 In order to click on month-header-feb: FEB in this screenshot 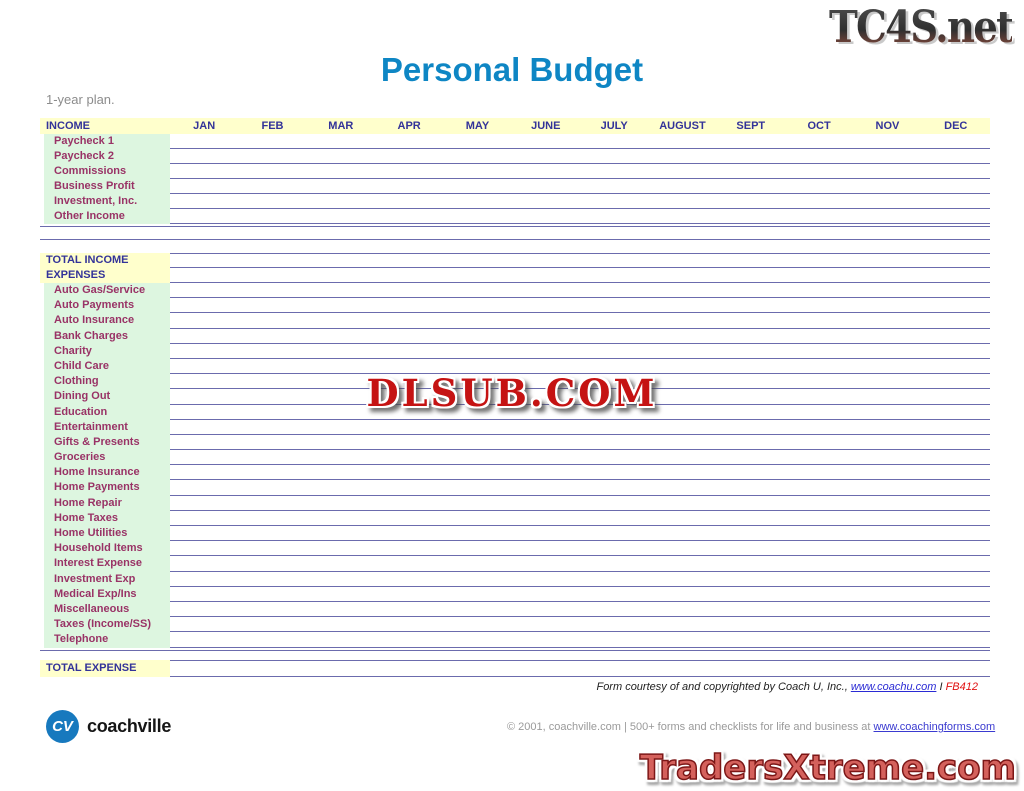, I will do `click(272, 126)`.